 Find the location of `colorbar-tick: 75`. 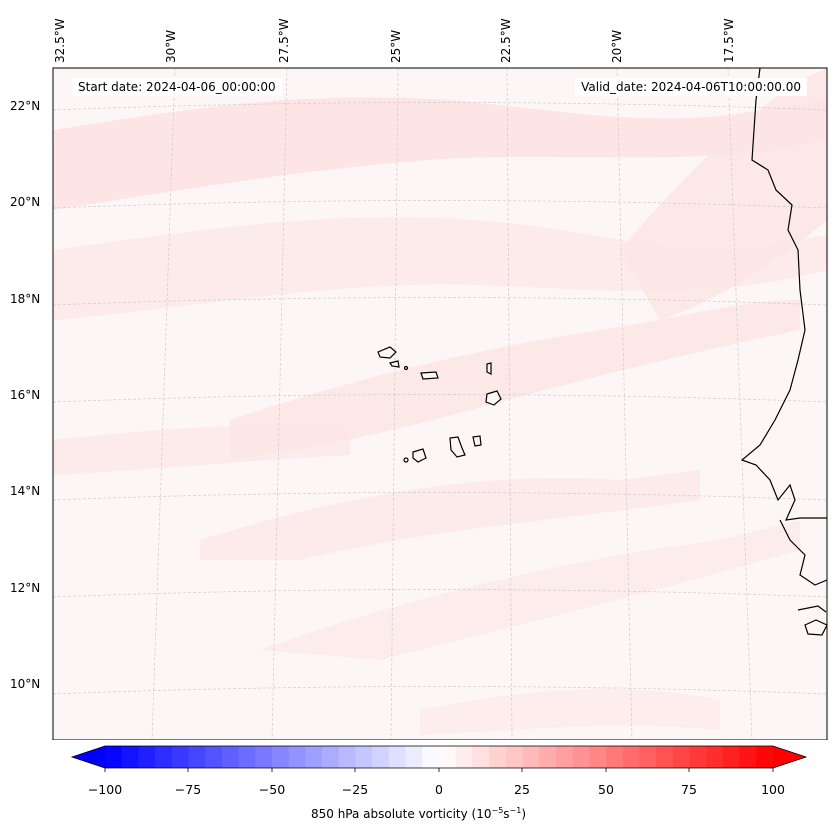

colorbar-tick: 75 is located at coordinates (689, 789).